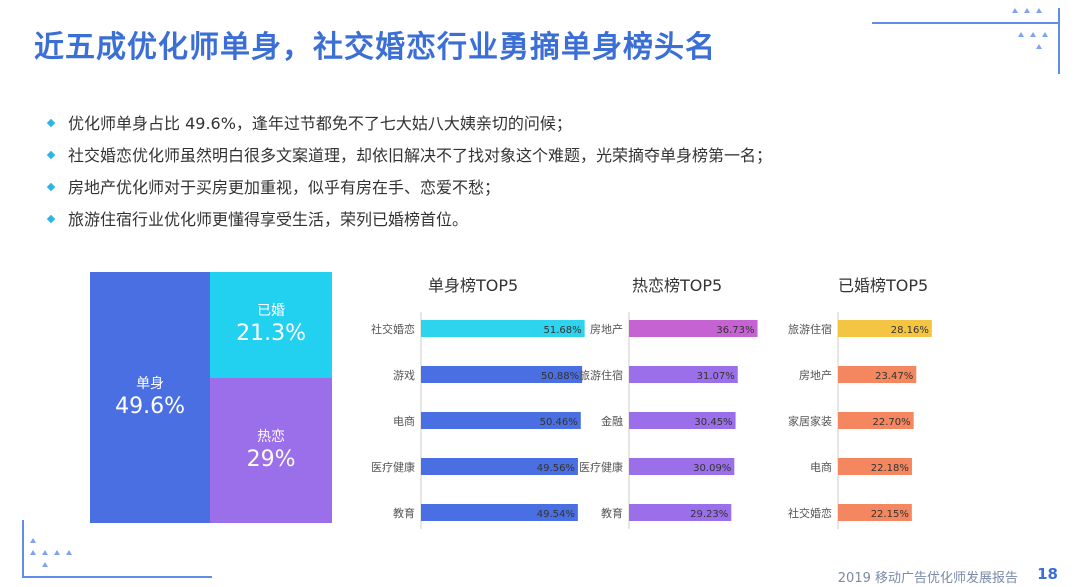 Image resolution: width=1080 pixels, height=587 pixels. Describe the element at coordinates (890, 468) in the screenshot. I see `data-label: 22.18%` at that location.